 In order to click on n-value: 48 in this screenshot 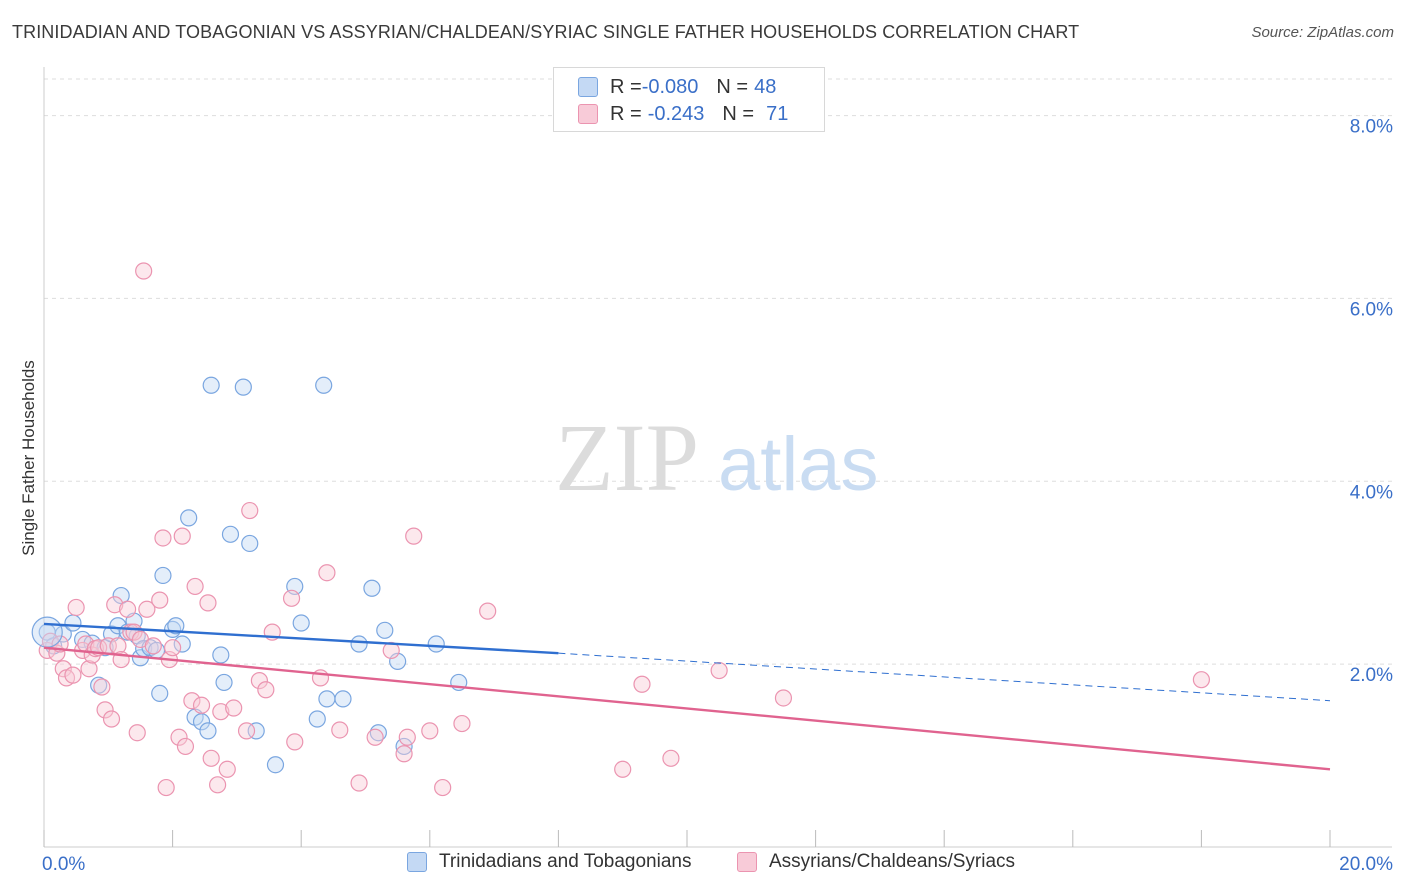, I will do `click(765, 86)`.